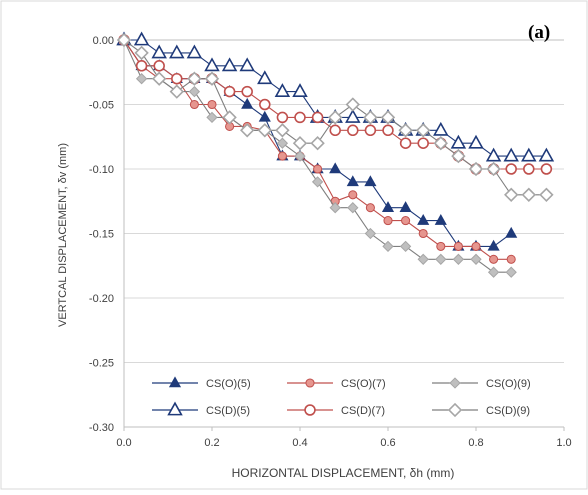 The image size is (588, 495). I want to click on x-tick-label: 0.6, so click(387, 443).